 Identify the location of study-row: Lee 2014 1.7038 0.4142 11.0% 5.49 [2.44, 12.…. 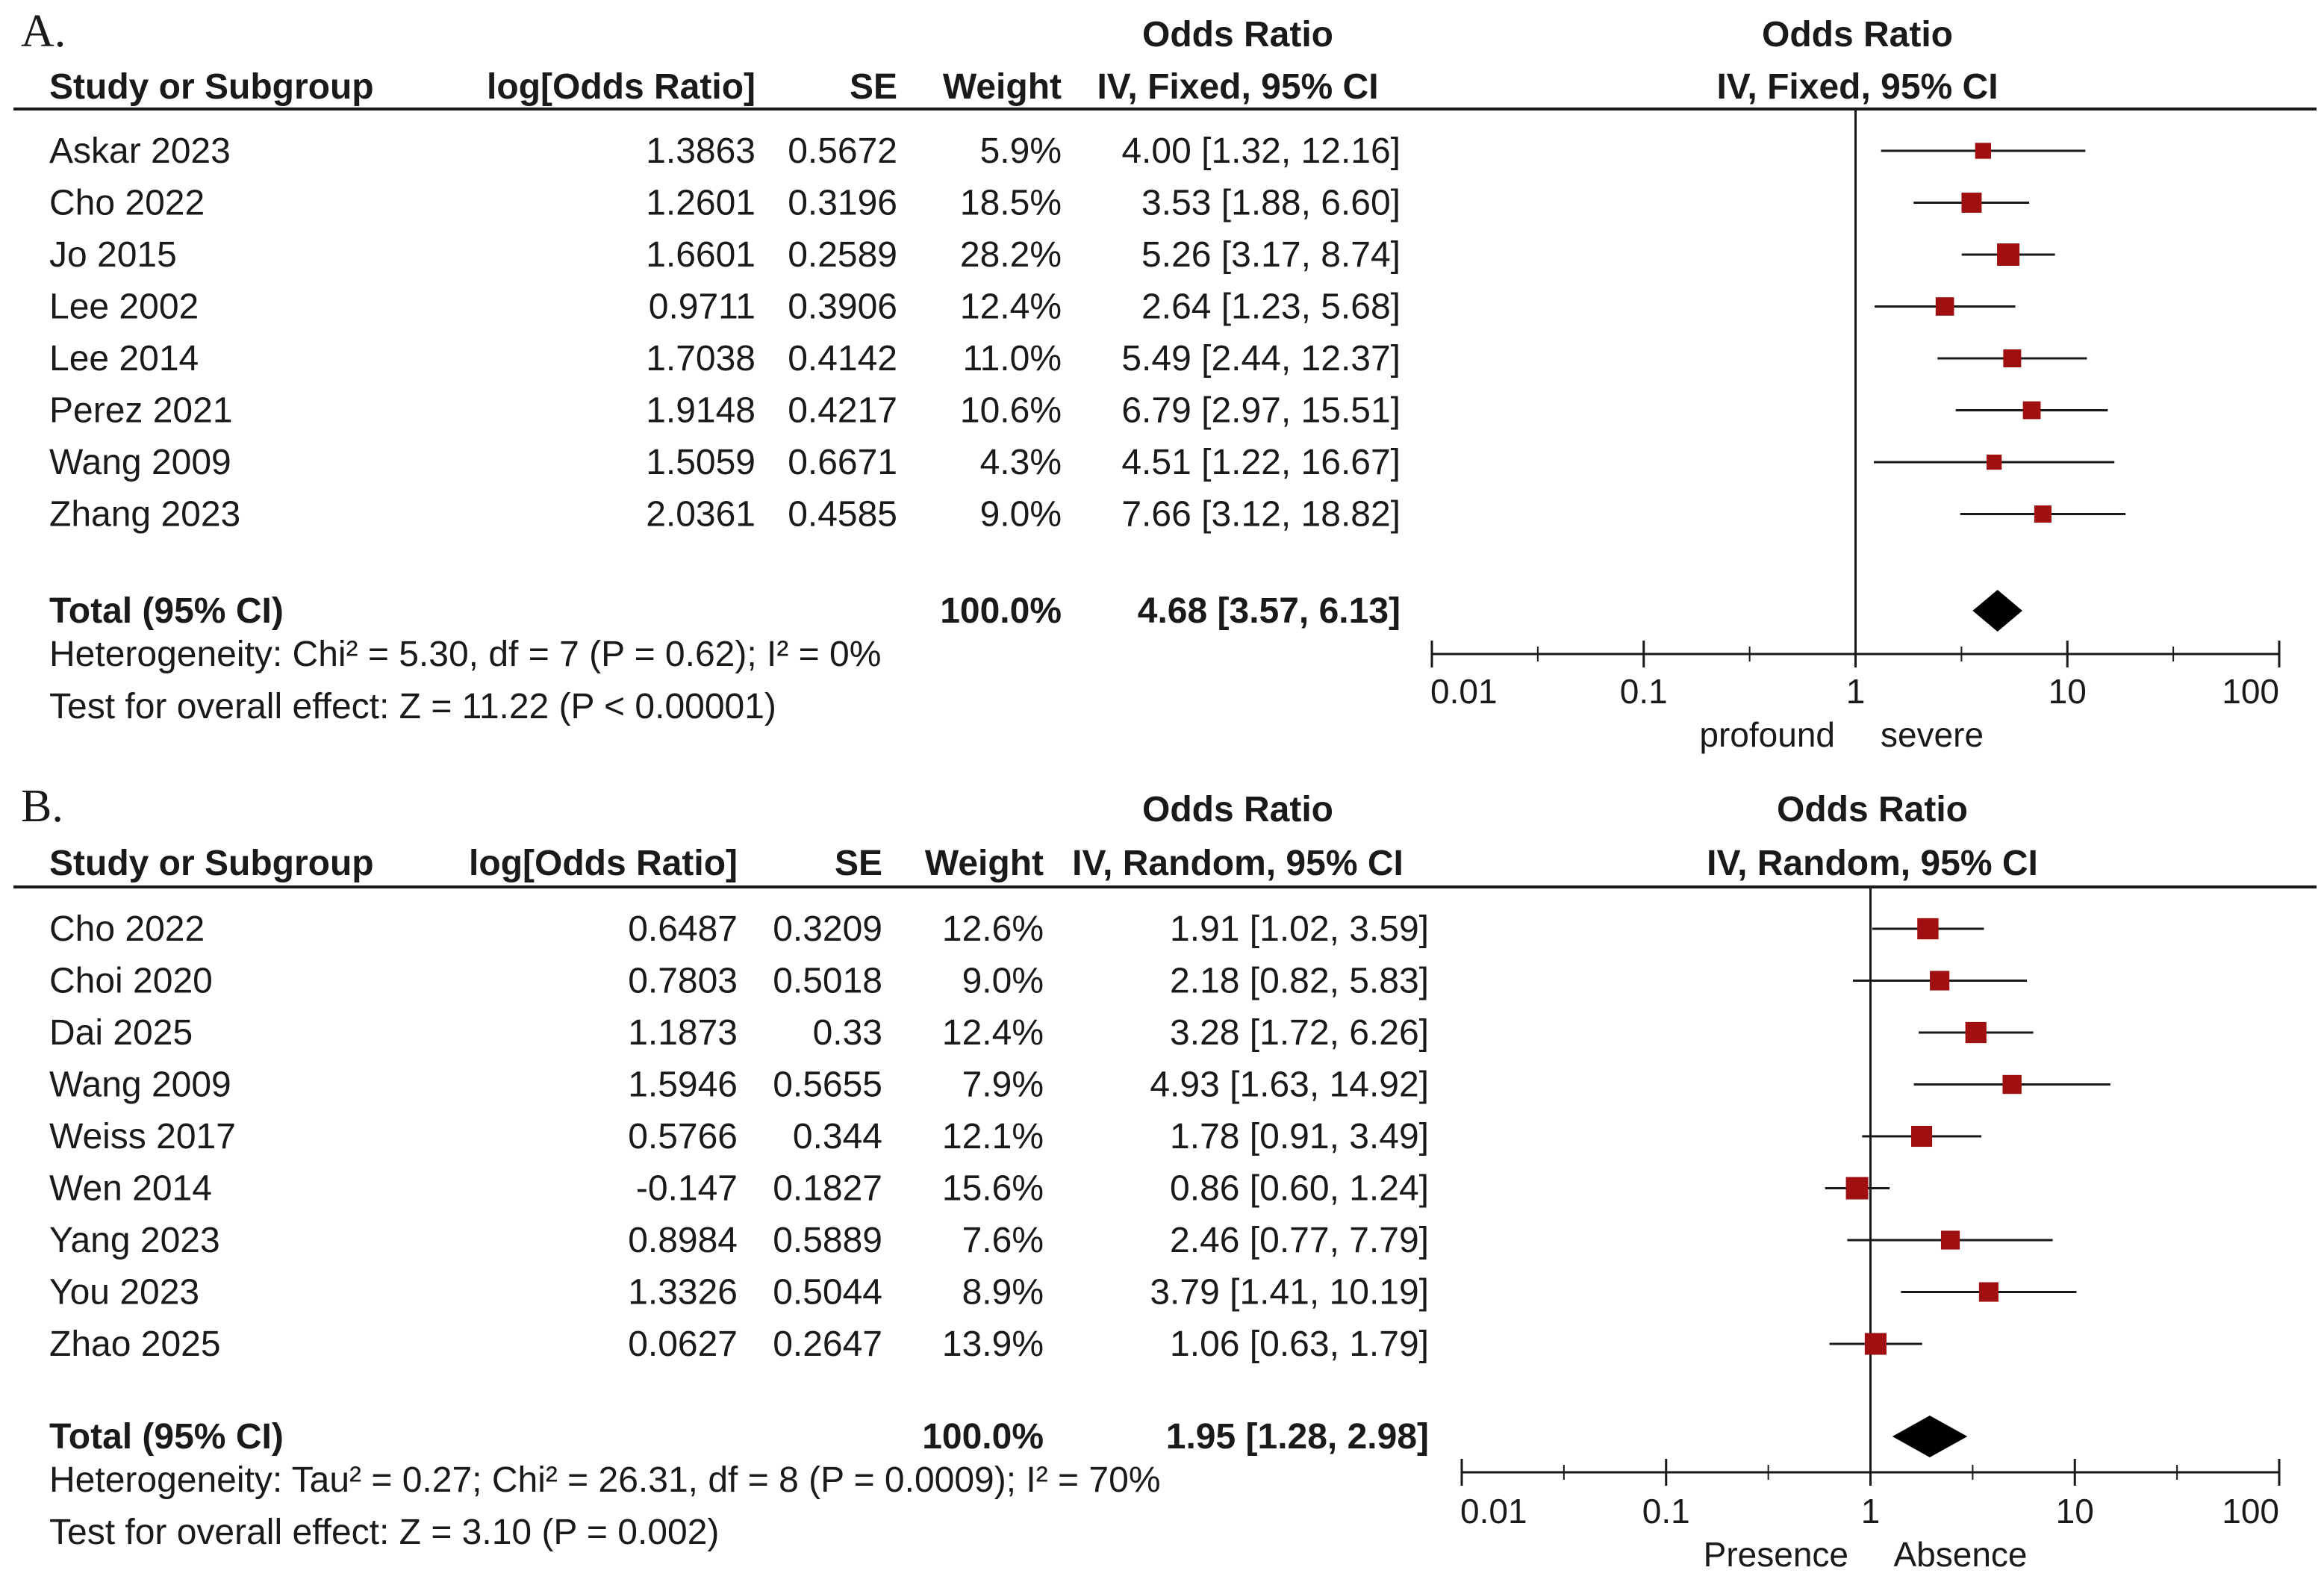
(1068, 359).